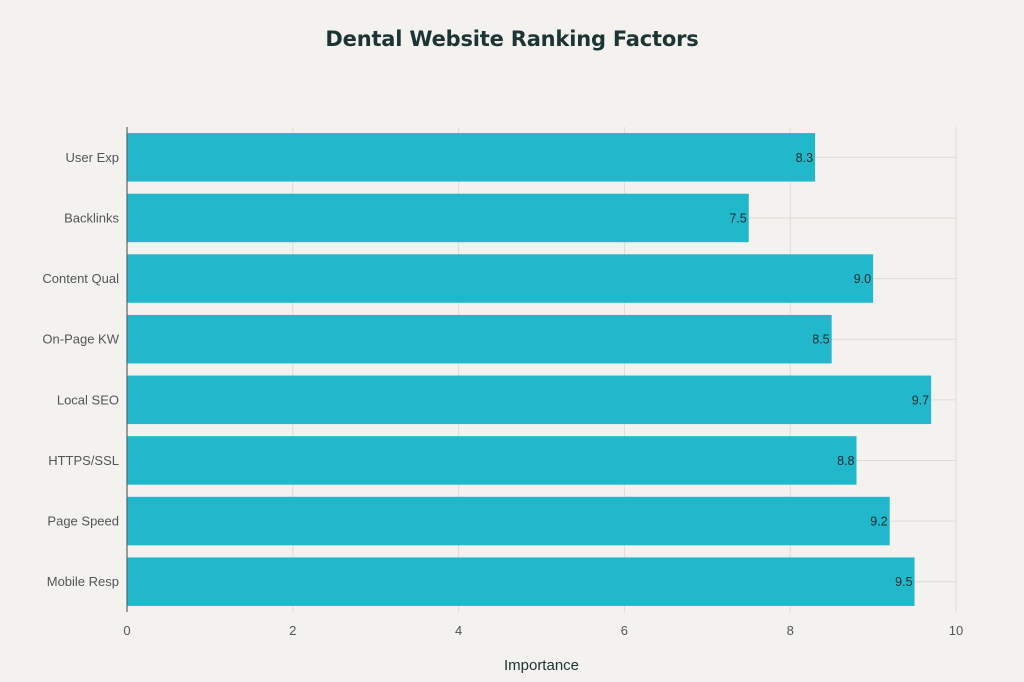  Describe the element at coordinates (83, 460) in the screenshot. I see `y-tick-label: HTTPS/SSL` at that location.